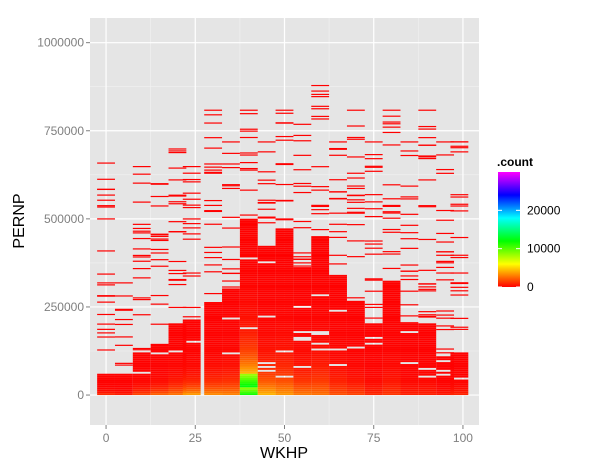 This screenshot has width=600, height=472. I want to click on x-tick-label-100: 100, so click(463, 438).